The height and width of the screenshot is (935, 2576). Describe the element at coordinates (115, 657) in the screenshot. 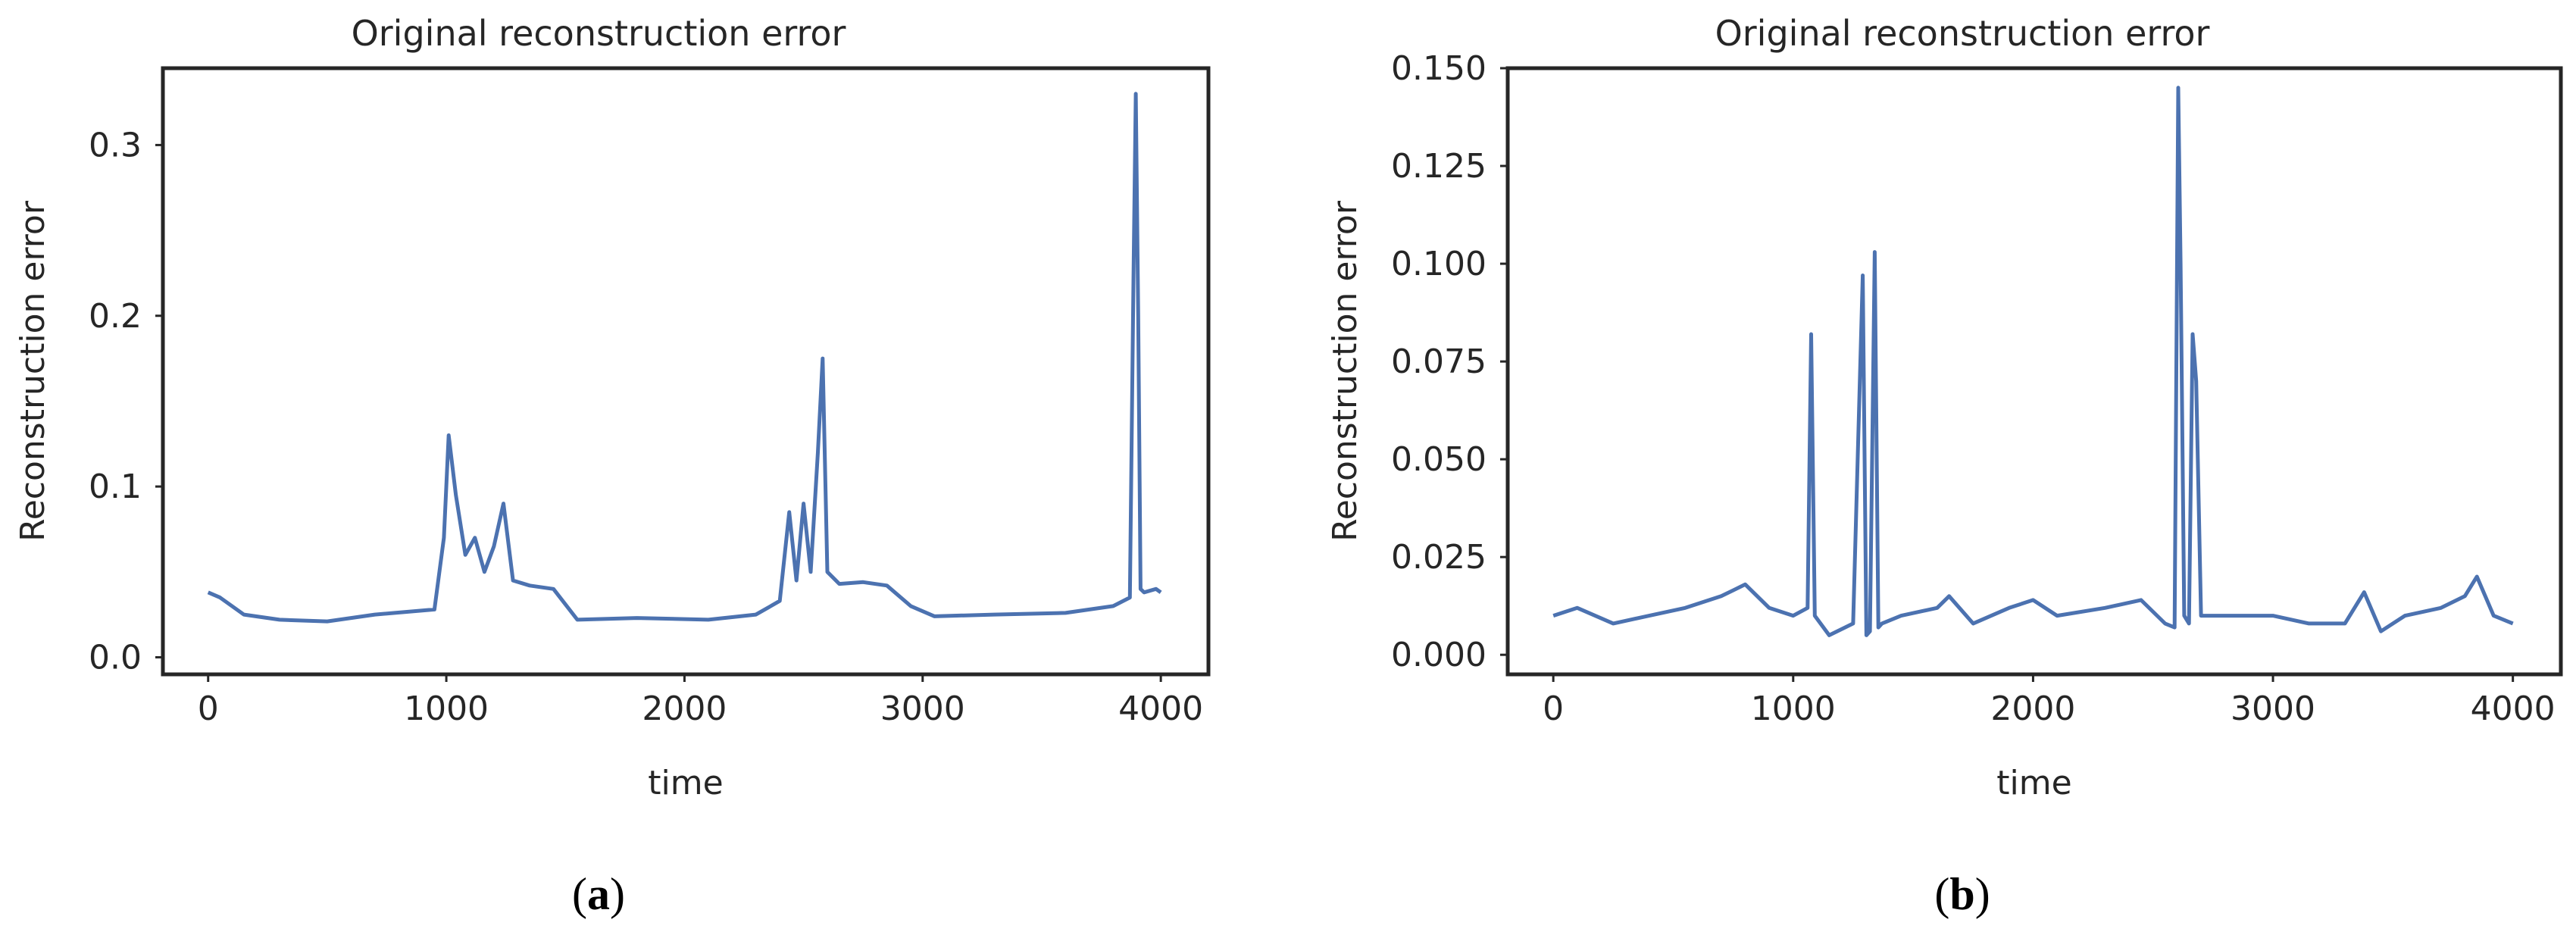

I see `chart-a-ytick-label: 0.0` at that location.